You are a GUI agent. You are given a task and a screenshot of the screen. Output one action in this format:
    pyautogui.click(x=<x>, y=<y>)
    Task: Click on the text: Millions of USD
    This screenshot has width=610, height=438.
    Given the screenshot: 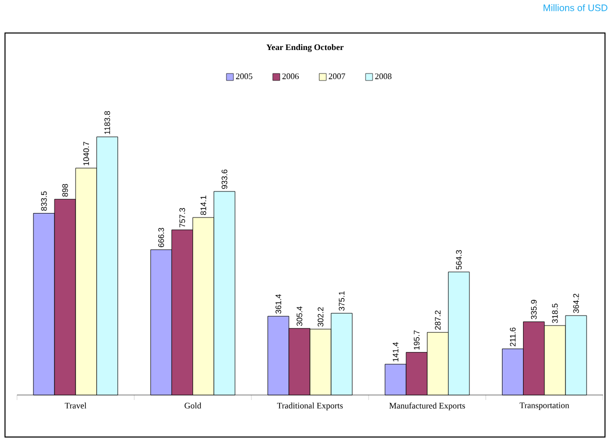 What is the action you would take?
    pyautogui.click(x=576, y=8)
    